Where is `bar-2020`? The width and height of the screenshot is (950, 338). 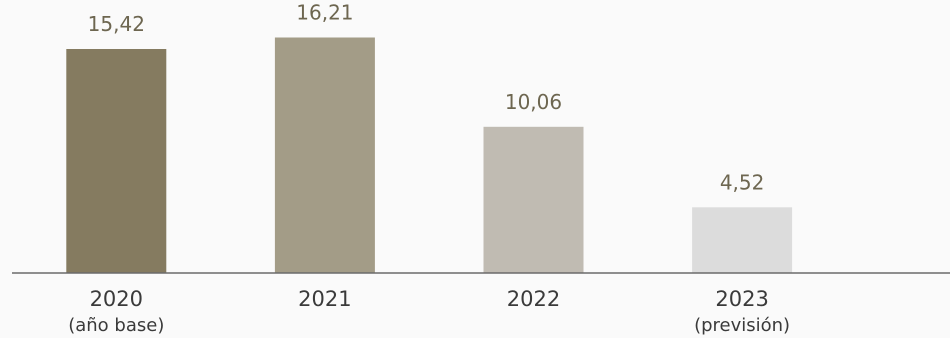 bar-2020 is located at coordinates (116, 161).